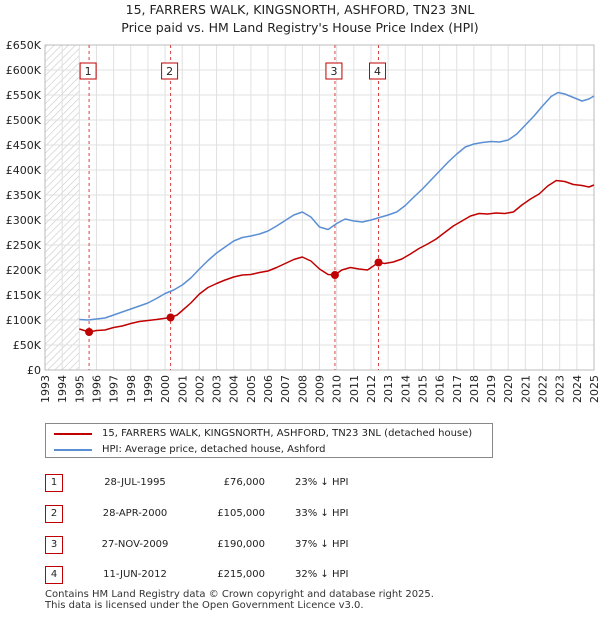 The image size is (600, 620). I want to click on x-tick-label: 2016, so click(440, 389).